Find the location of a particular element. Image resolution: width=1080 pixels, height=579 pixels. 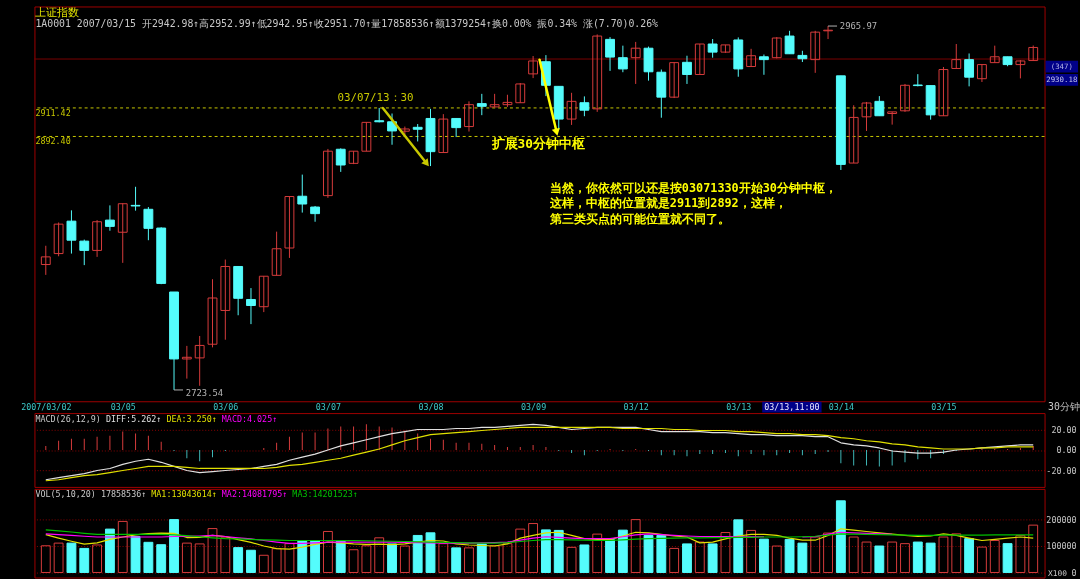

annotation: MACD:4.025↑ is located at coordinates (249, 418).